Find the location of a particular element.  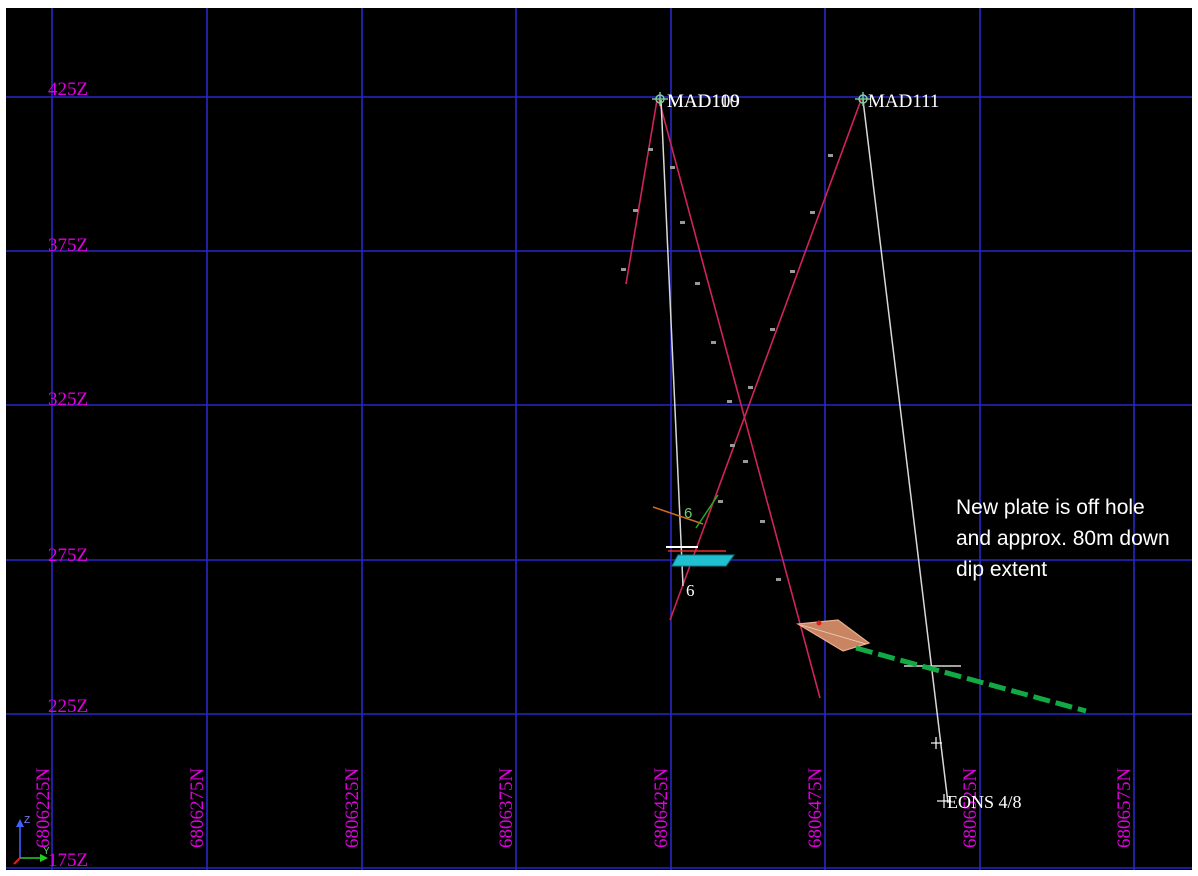

axis-z-arrow-head is located at coordinates (20, 823).